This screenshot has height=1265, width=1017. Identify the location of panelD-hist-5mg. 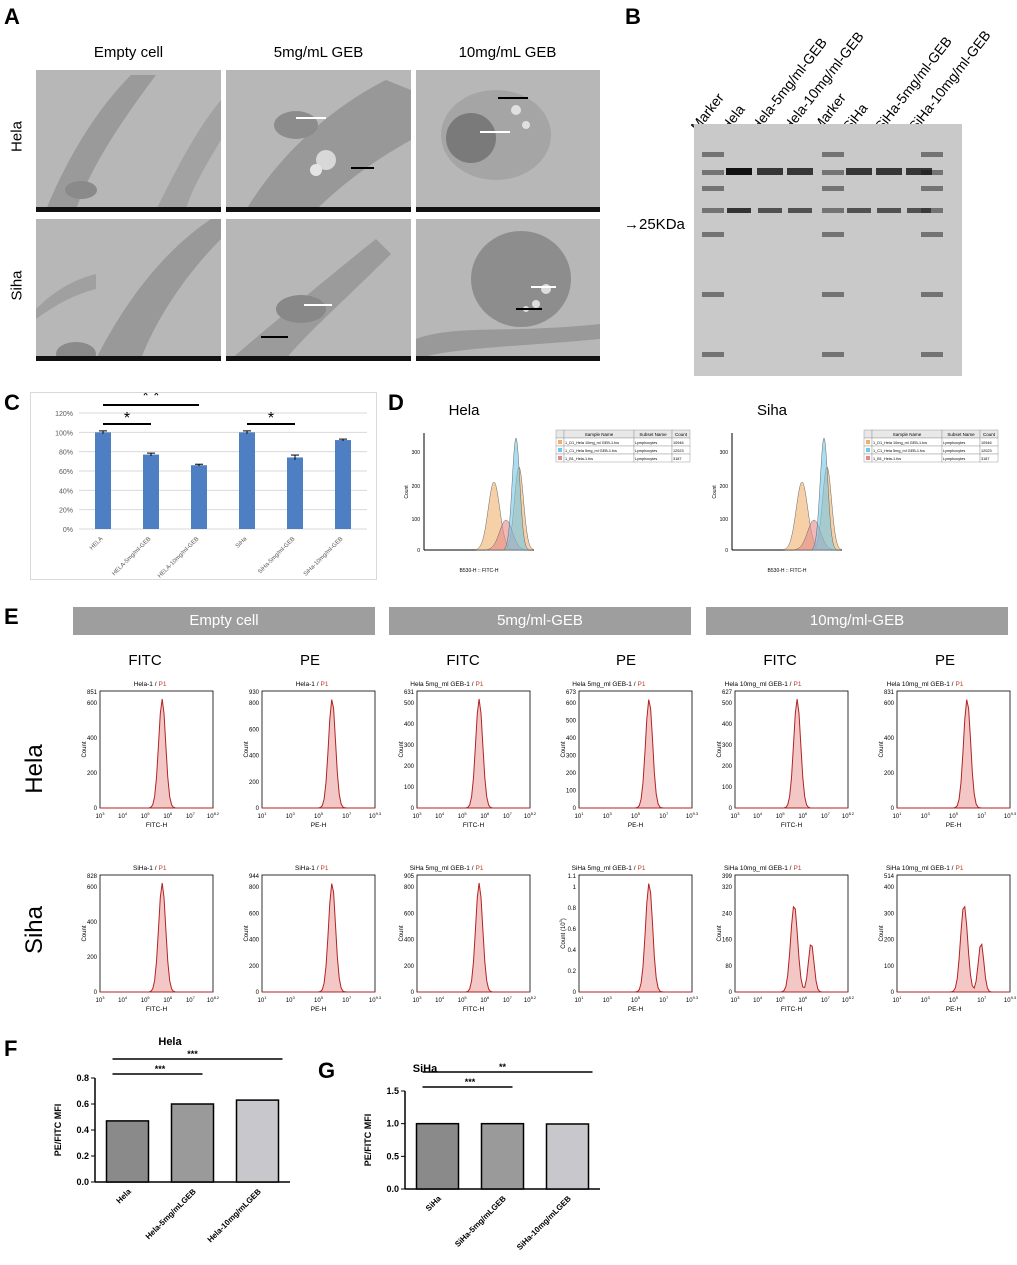
(516, 494).